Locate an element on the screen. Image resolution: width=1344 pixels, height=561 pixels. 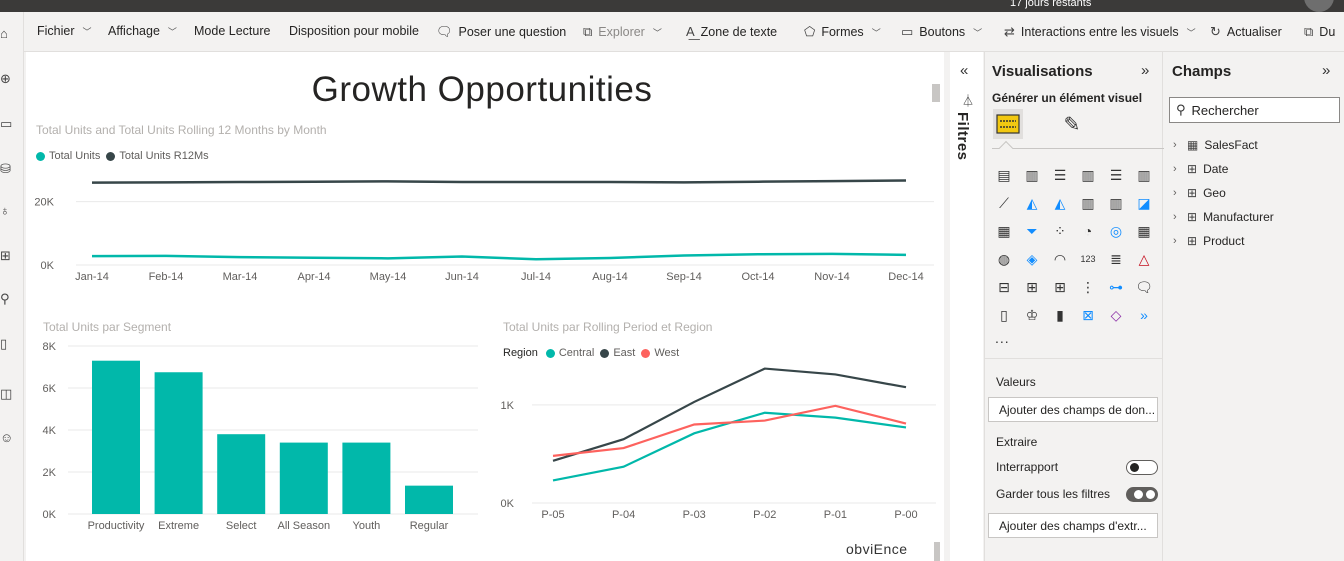
filters-pane-collapsed: « ⏃ Filtres is located at coordinates (966, 306).